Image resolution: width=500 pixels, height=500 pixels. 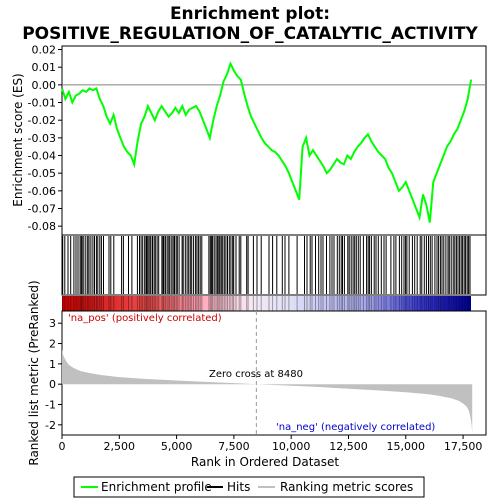 What do you see at coordinates (346, 487) in the screenshot?
I see `legend-label-ranking: Ranking metric scores` at bounding box center [346, 487].